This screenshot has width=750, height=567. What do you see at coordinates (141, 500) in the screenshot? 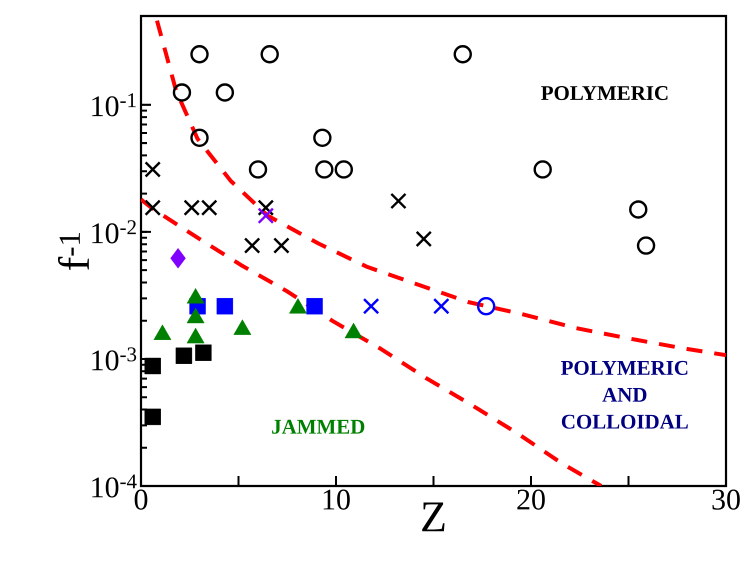
I see `x-tick-label: 0` at bounding box center [141, 500].